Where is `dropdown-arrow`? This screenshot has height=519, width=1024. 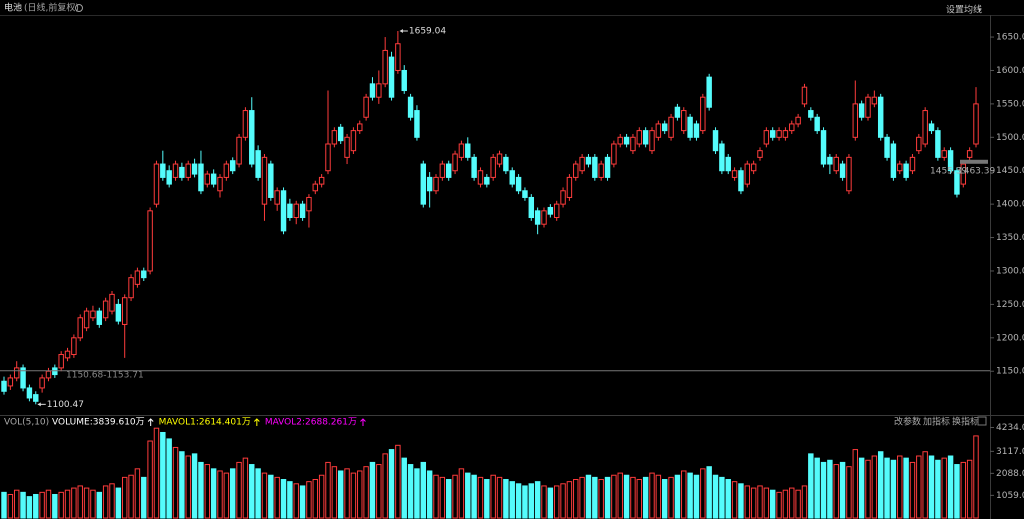
dropdown-arrow is located at coordinates (979, 10).